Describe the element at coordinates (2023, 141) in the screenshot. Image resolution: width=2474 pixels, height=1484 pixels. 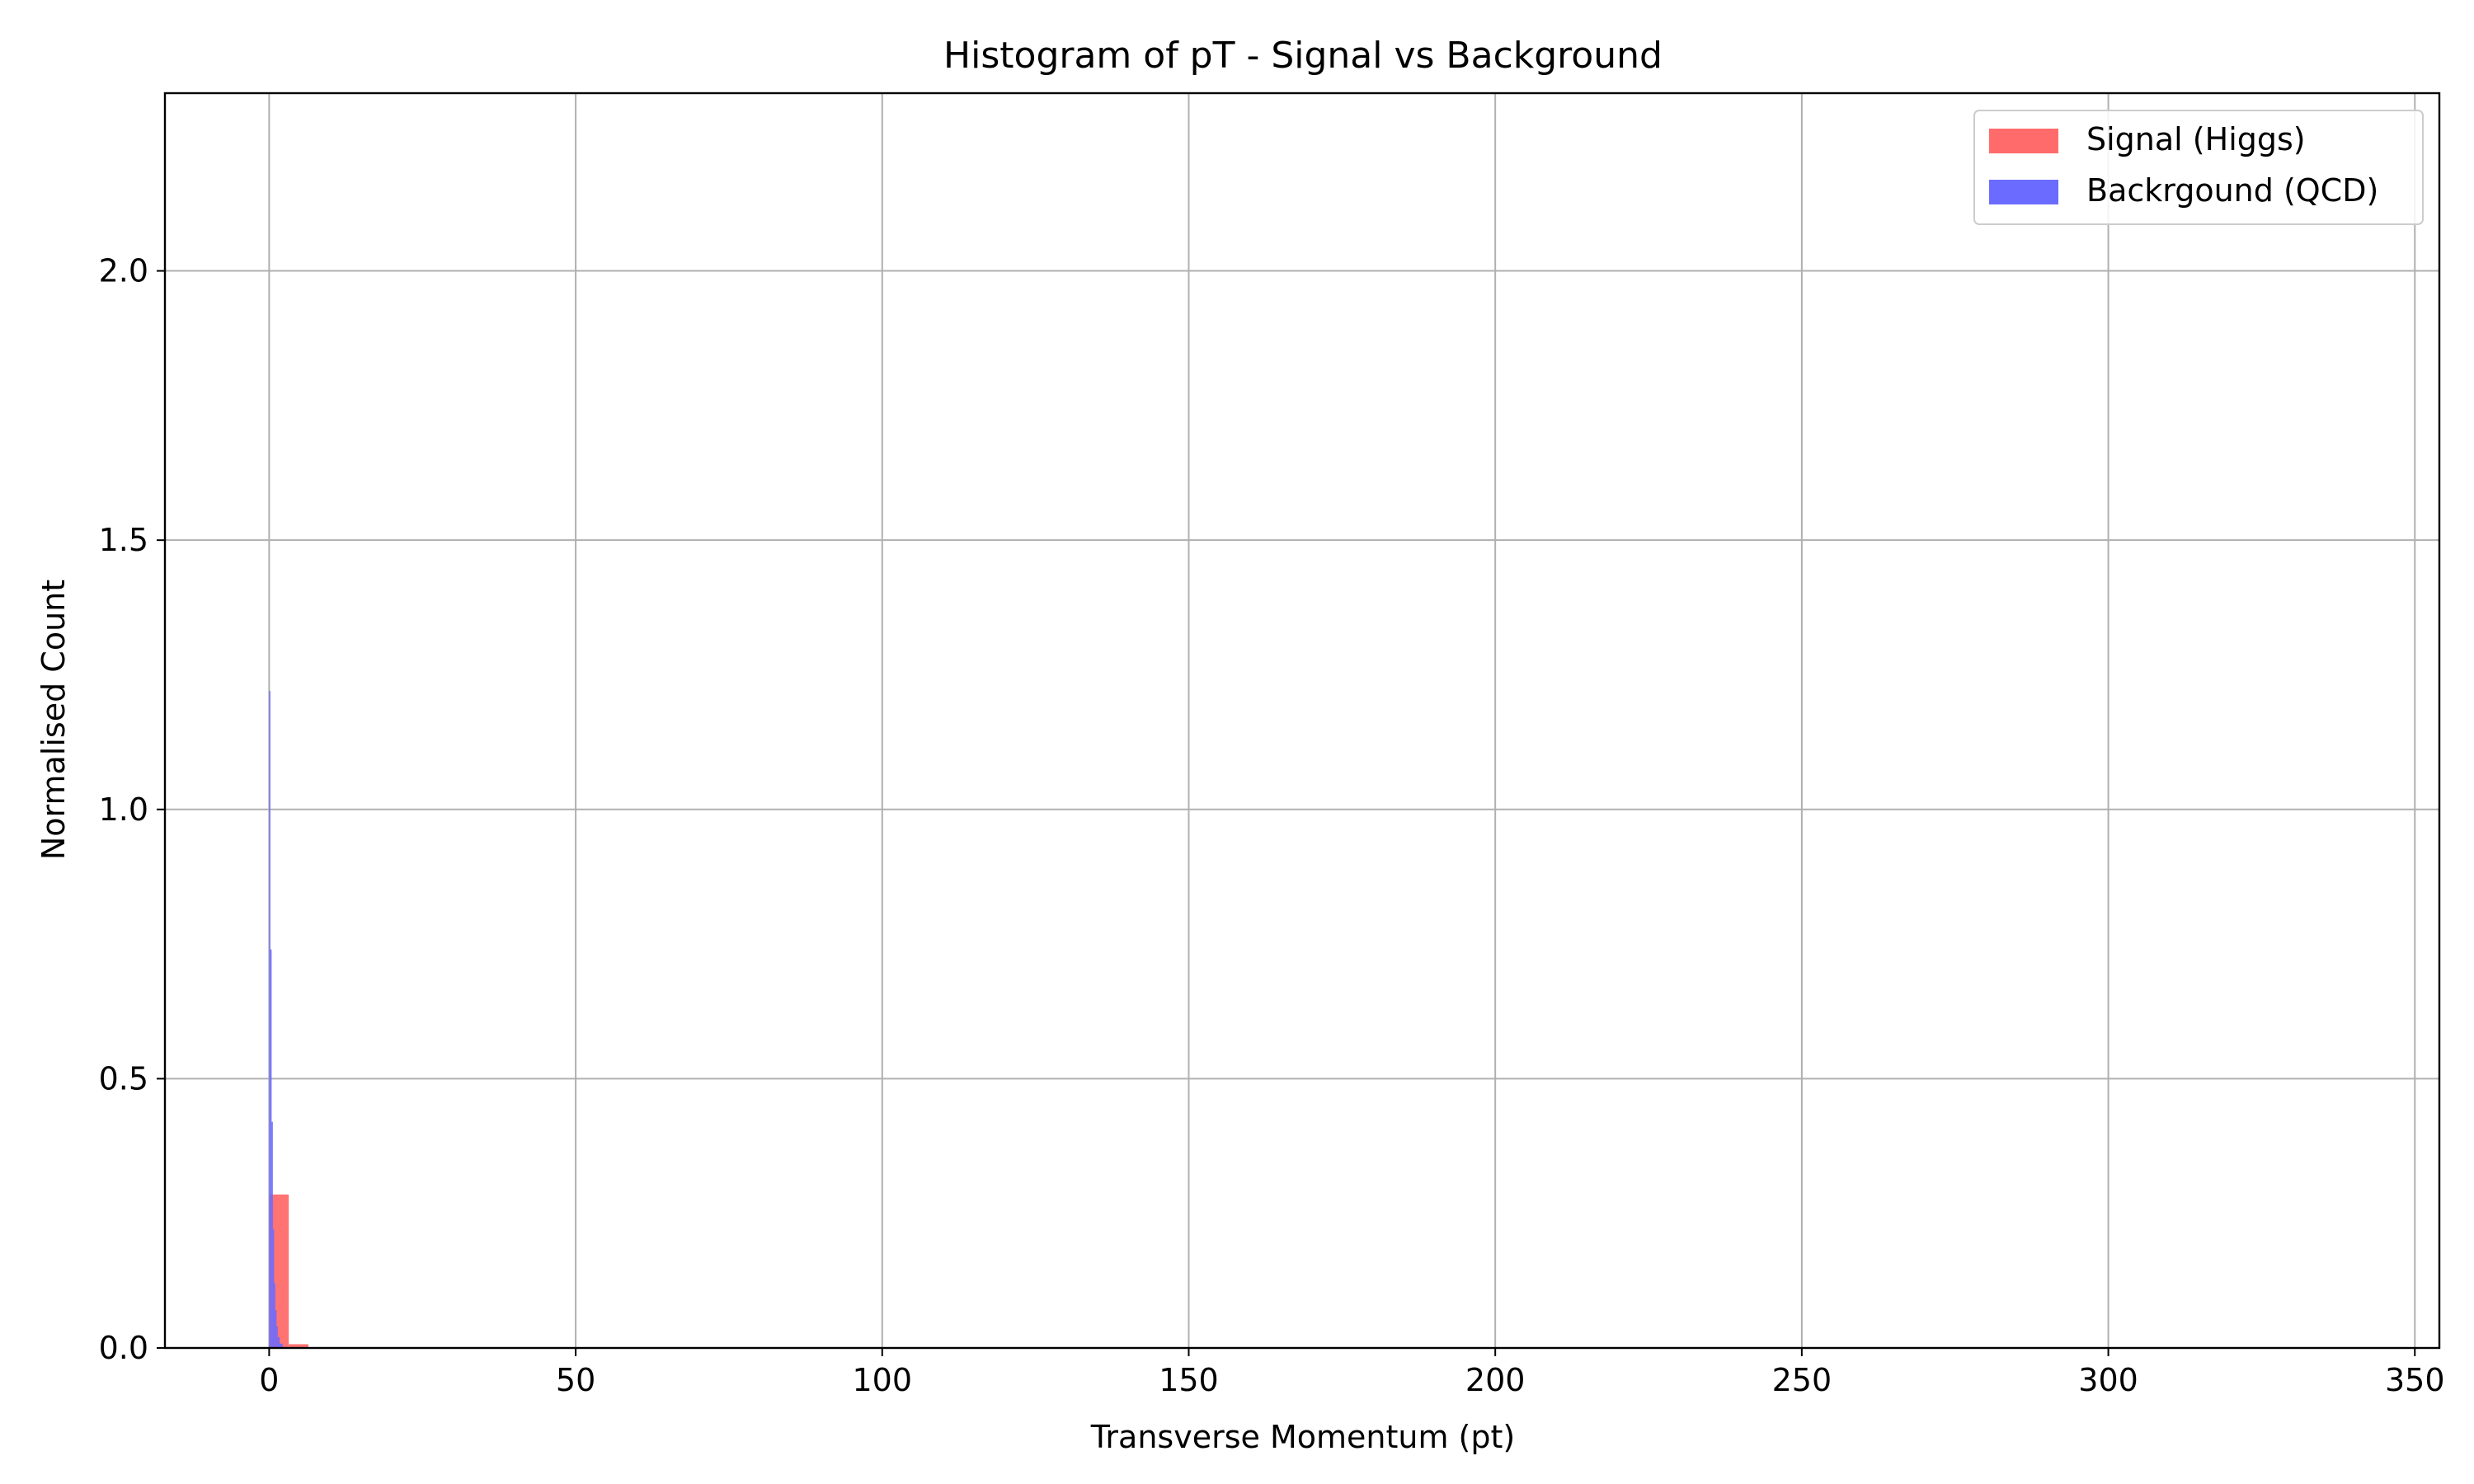
I see `legend-swatch-signal` at that location.